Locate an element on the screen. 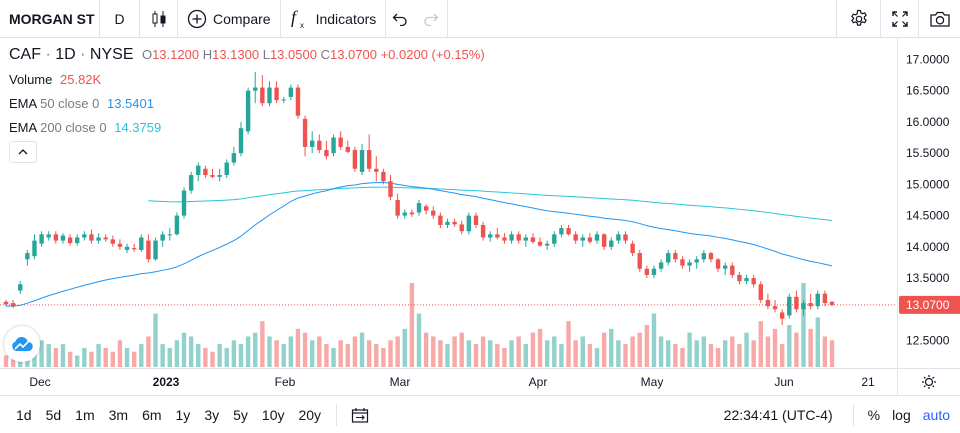 The image size is (960, 433). legend-volume-row: Volume 25.82K is located at coordinates (247, 80).